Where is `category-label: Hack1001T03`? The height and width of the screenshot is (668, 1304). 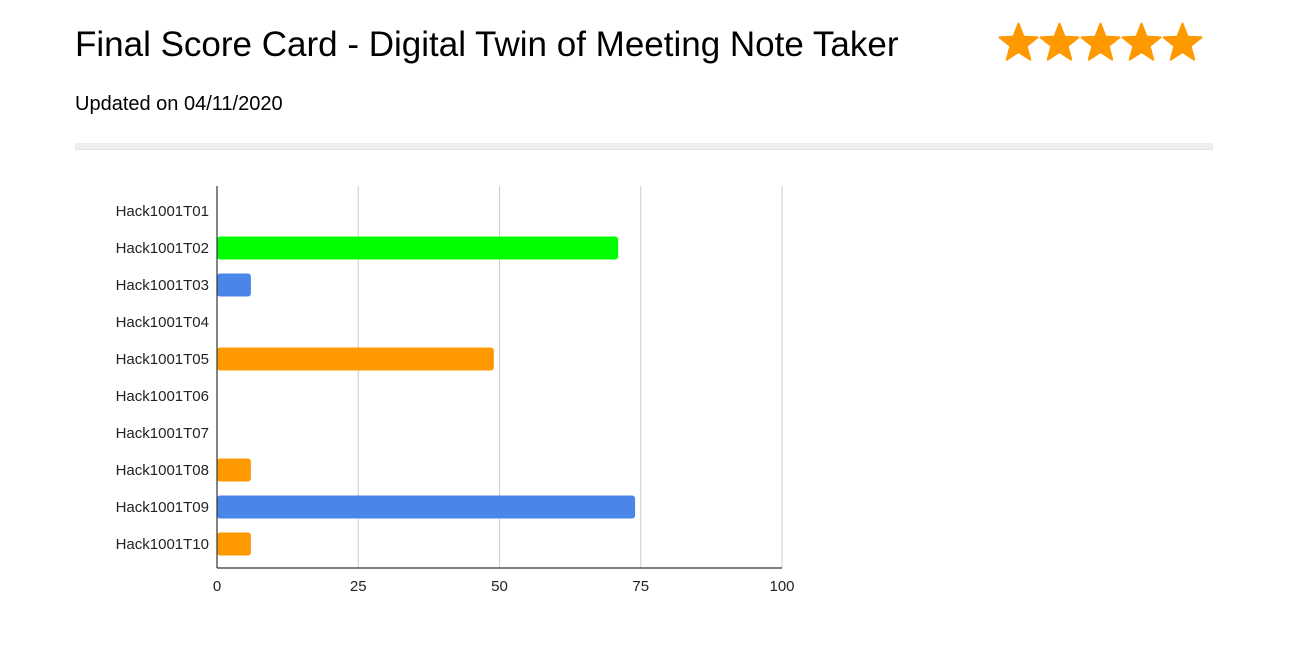
category-label: Hack1001T03 is located at coordinates (162, 285).